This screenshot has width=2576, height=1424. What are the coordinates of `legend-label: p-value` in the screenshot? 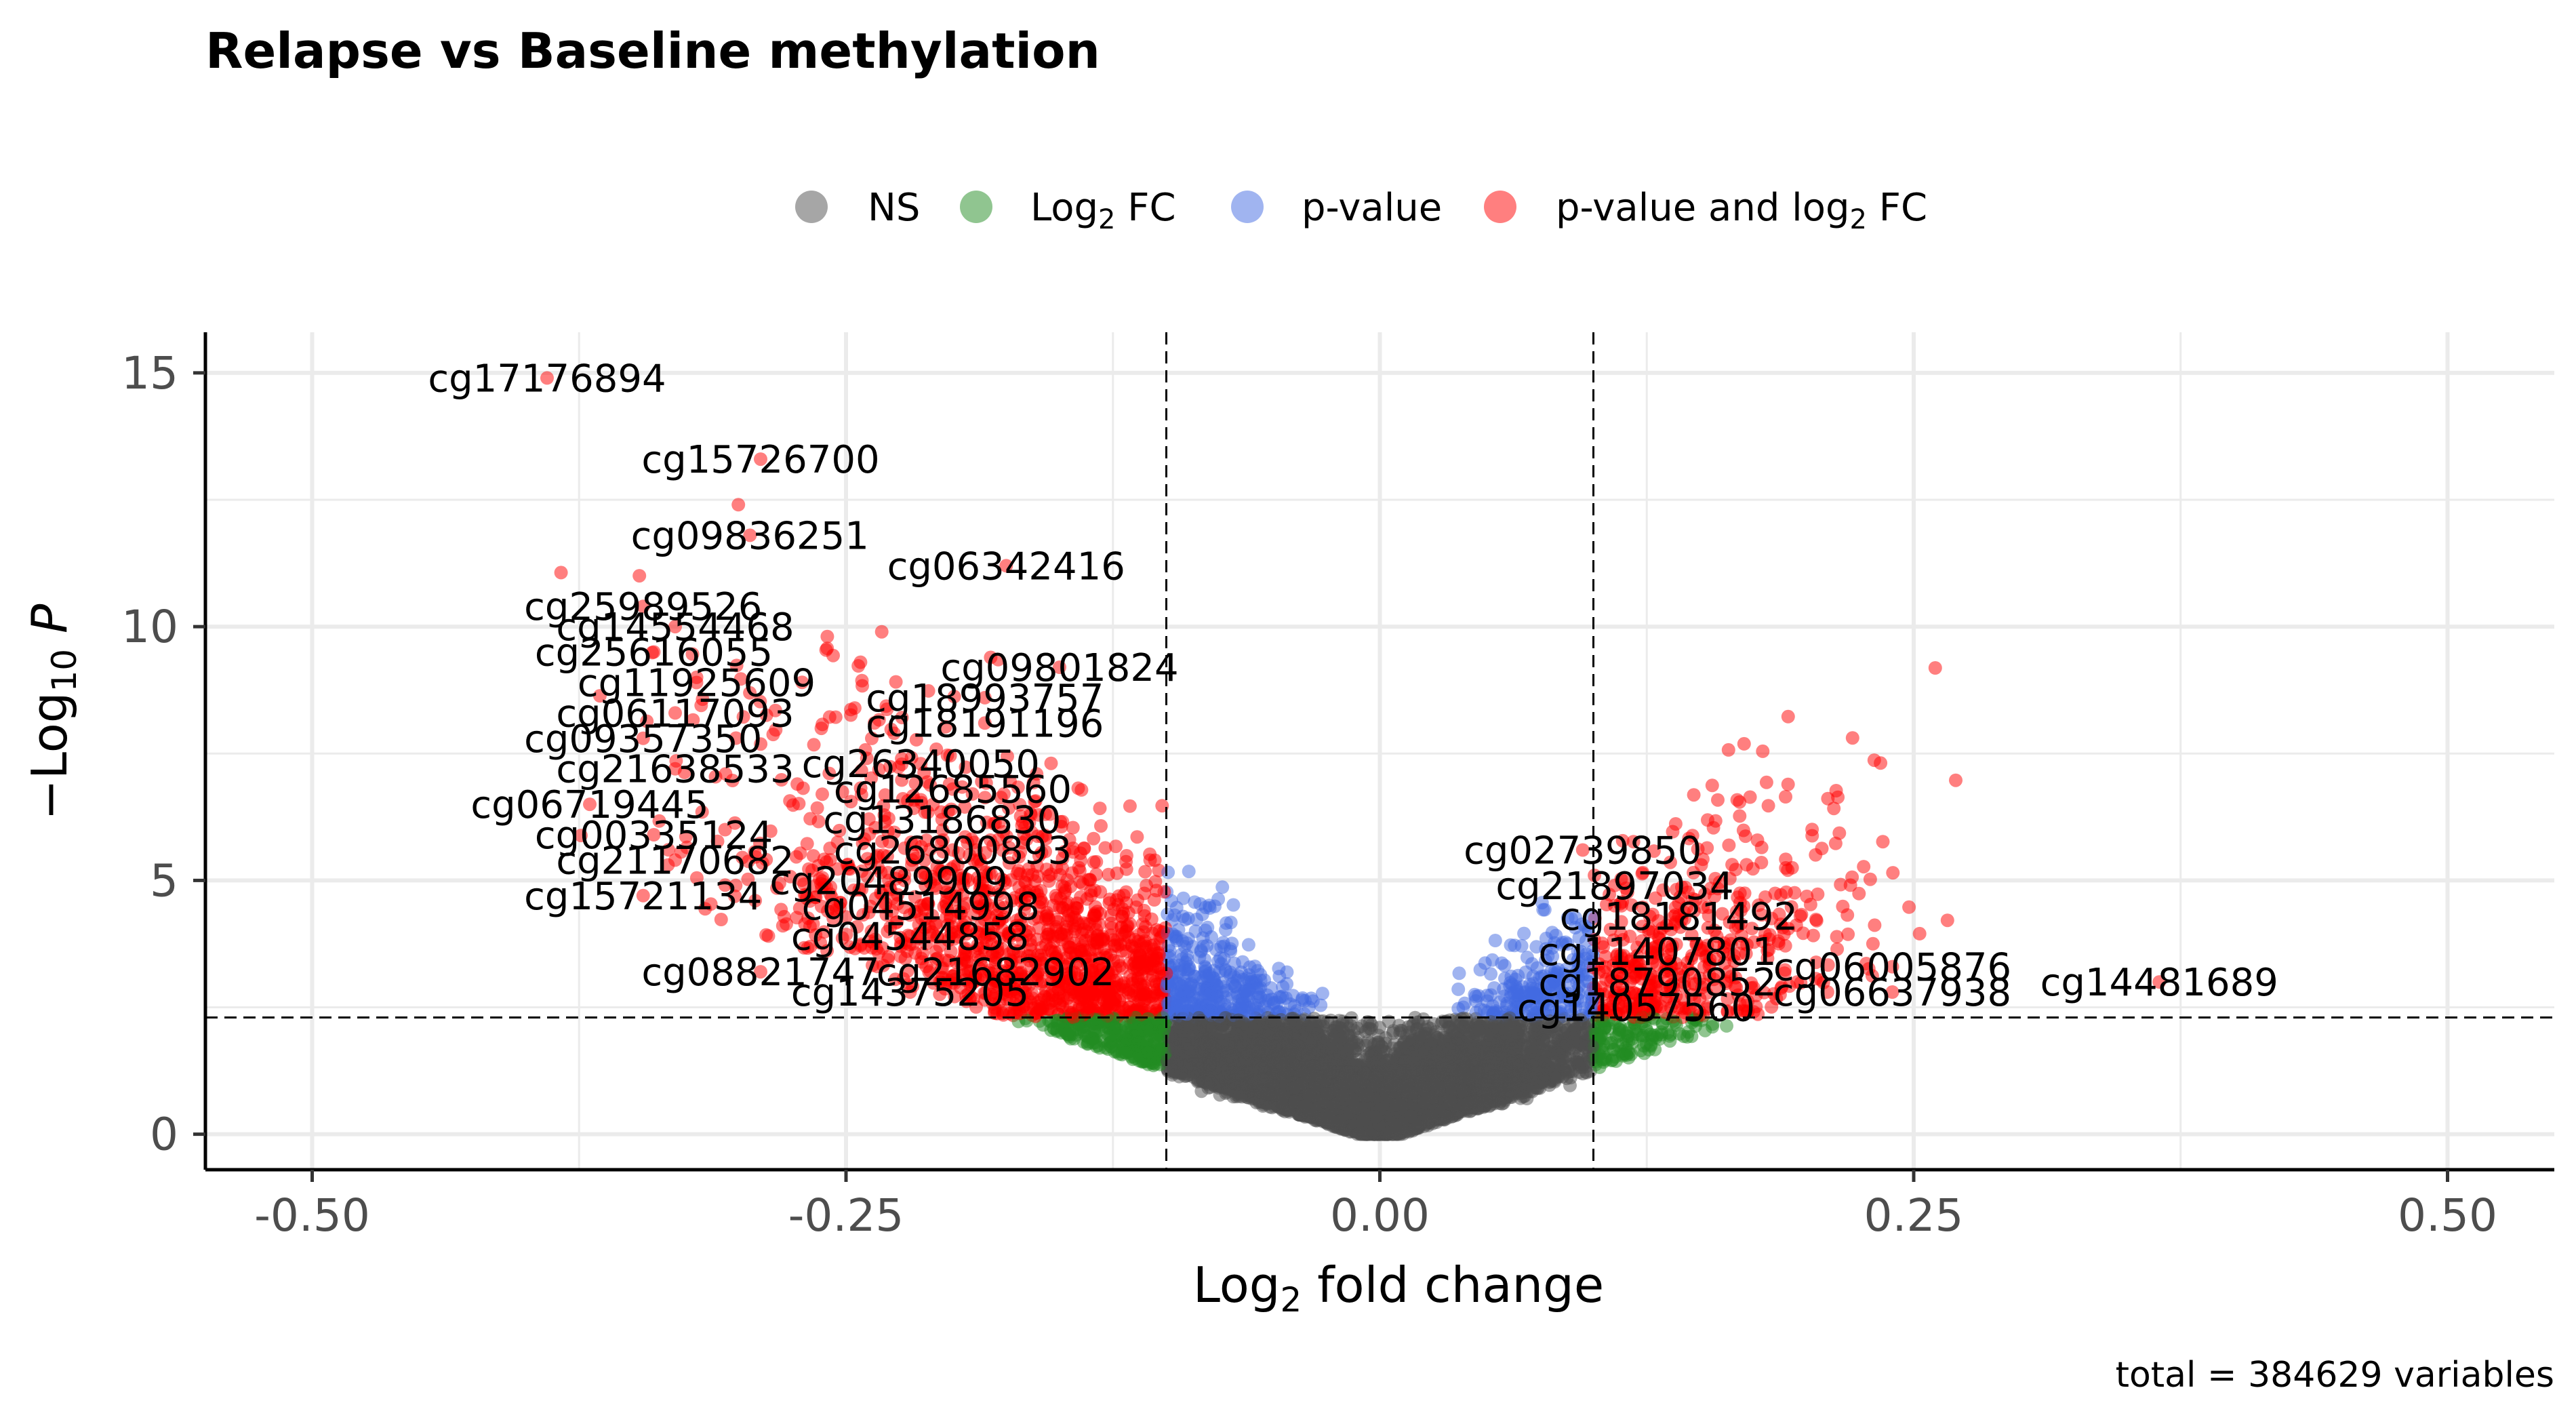 It's located at (1372, 208).